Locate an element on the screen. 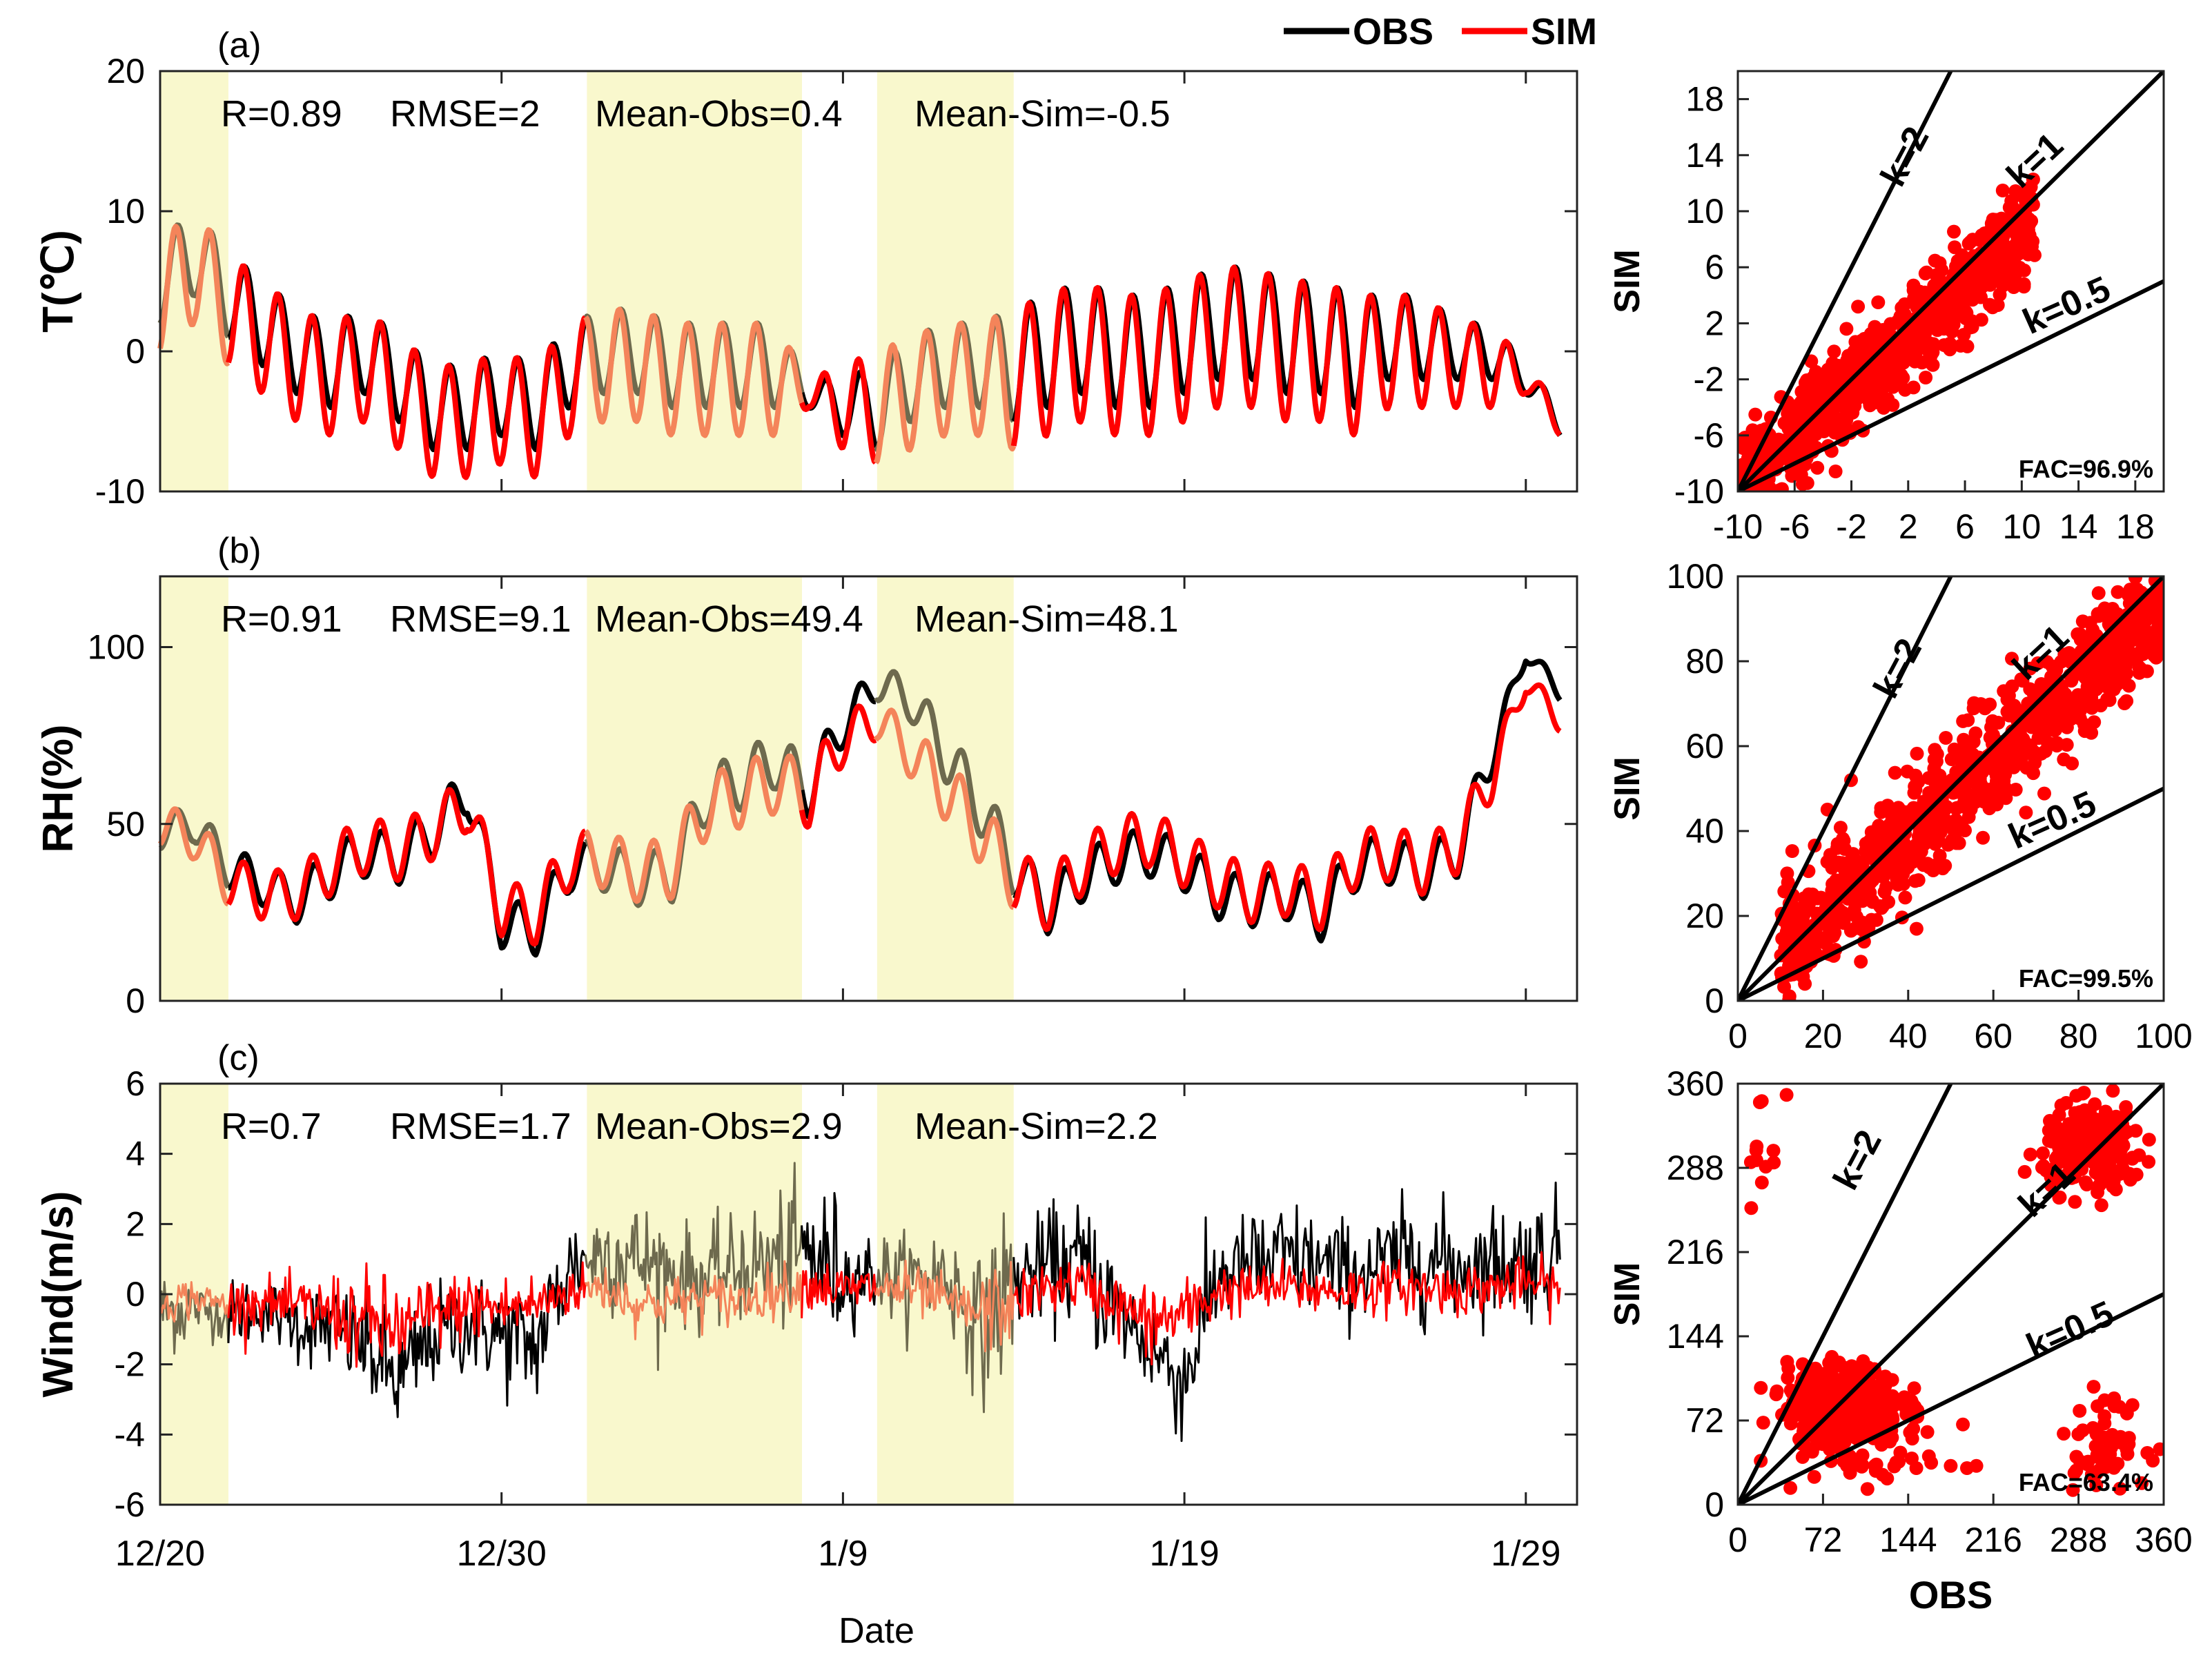 The image size is (2212, 1660). stat-text: Mean-Obs=2.9 is located at coordinates (719, 1127).